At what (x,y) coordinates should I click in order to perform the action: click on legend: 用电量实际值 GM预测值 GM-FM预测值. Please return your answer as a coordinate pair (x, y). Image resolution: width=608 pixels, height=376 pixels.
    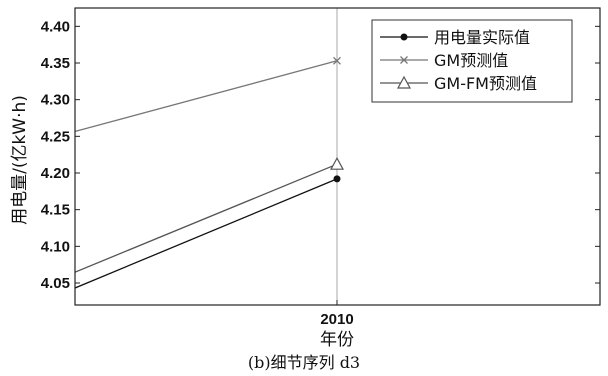
    Looking at the image, I should click on (472, 61).